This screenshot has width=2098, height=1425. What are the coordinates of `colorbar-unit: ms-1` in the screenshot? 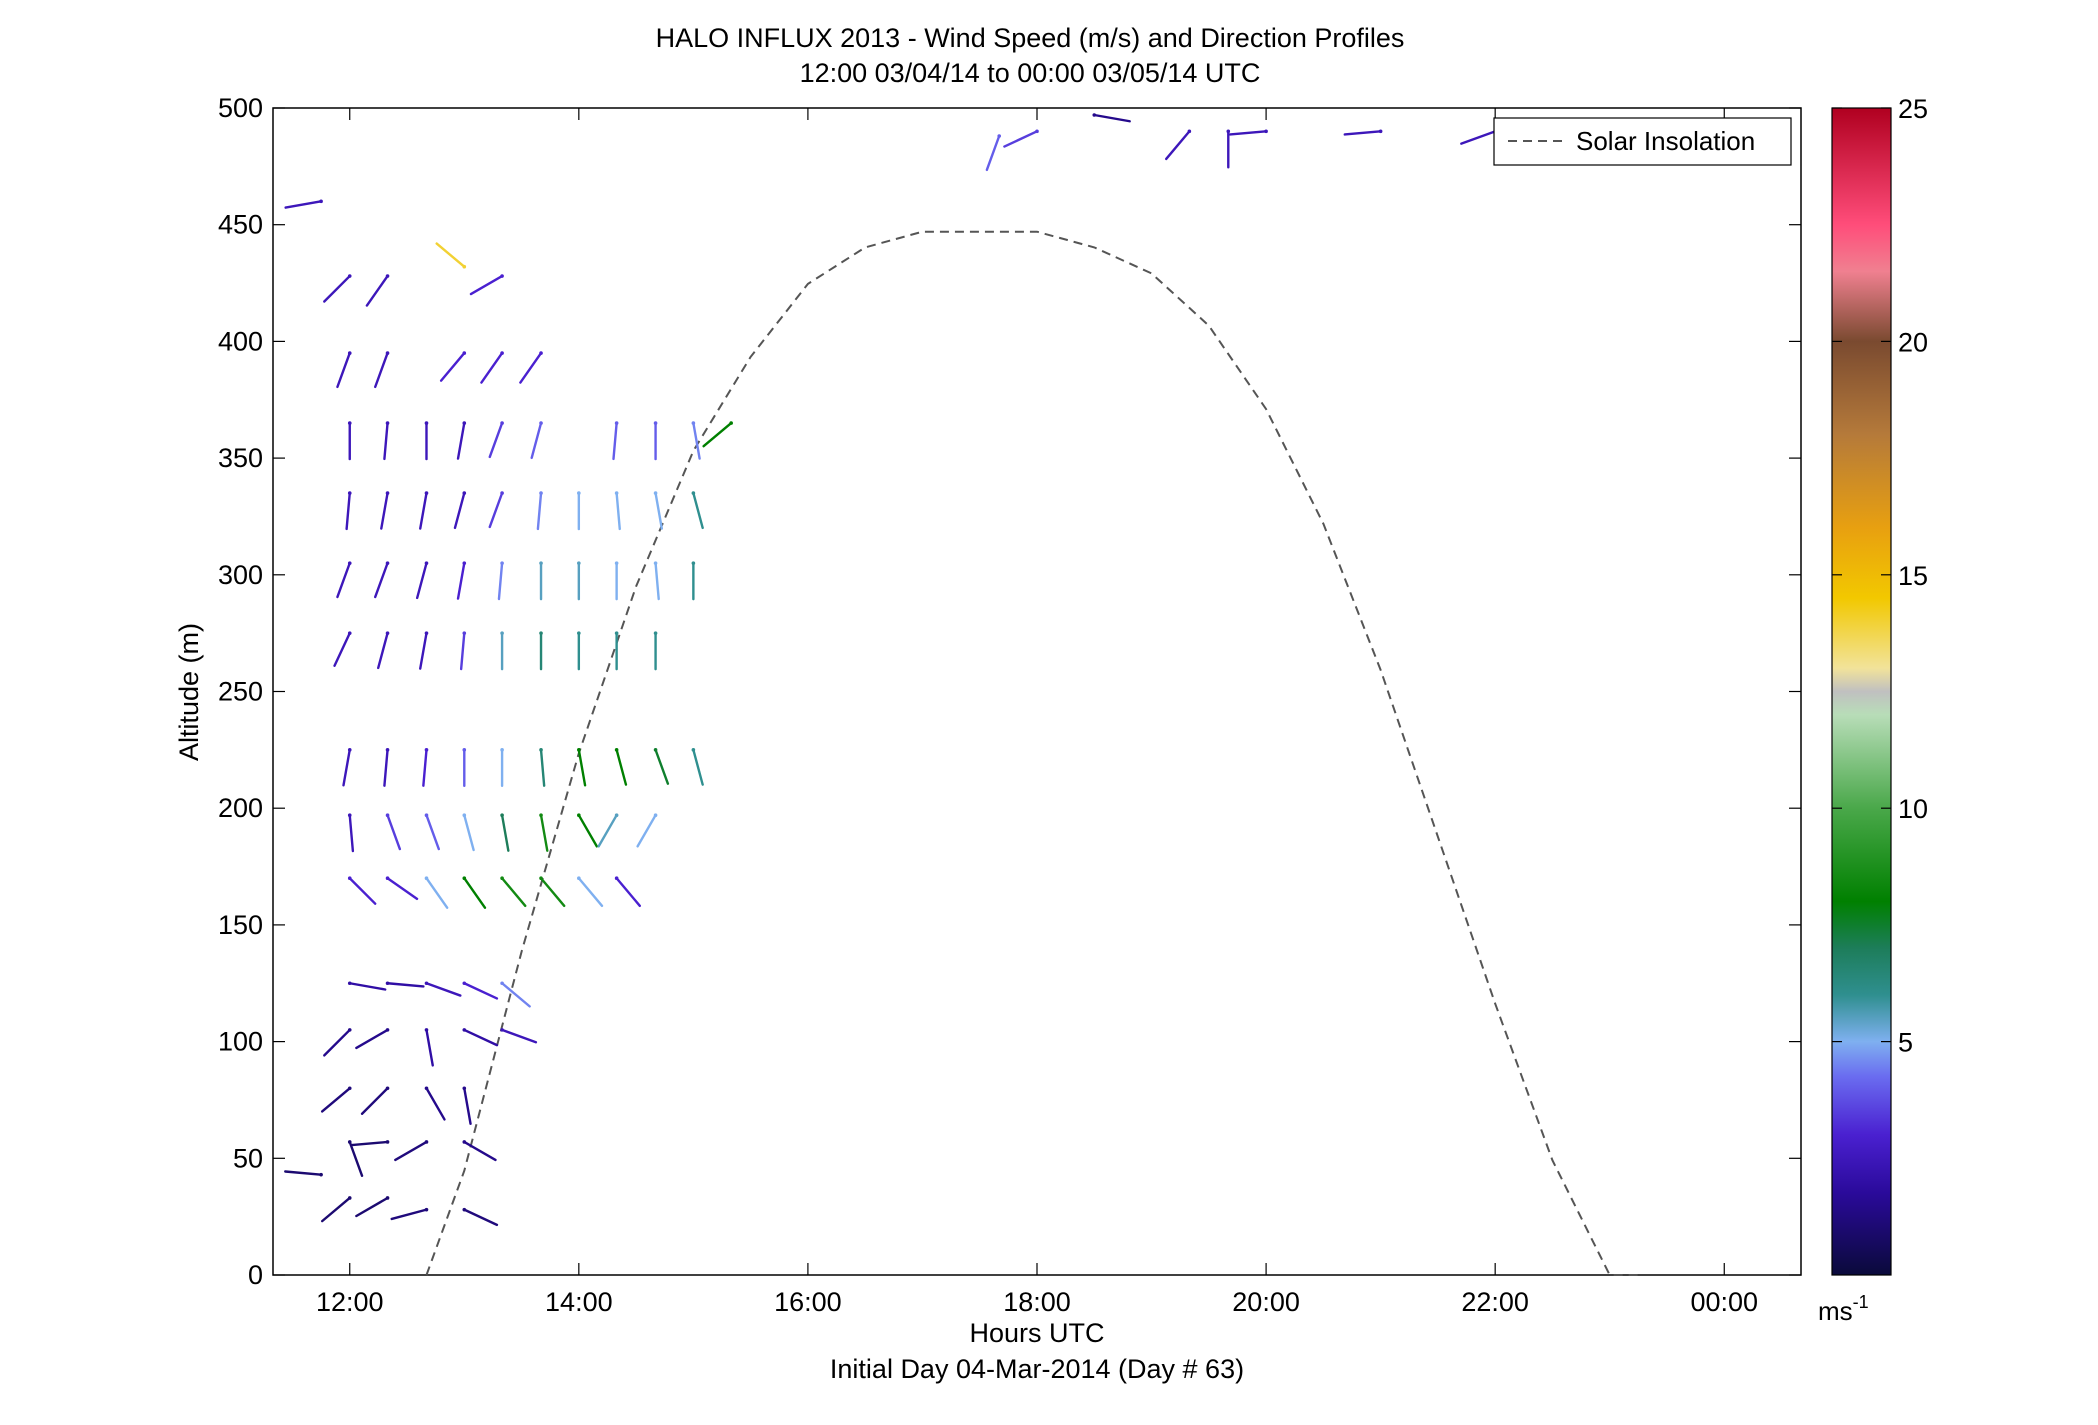 It's located at (1843, 1309).